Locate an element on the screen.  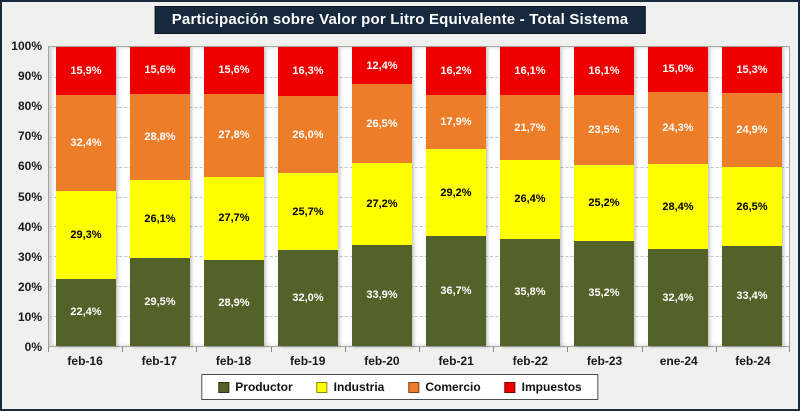
legend-swatch-industria-icon is located at coordinates (322, 387).